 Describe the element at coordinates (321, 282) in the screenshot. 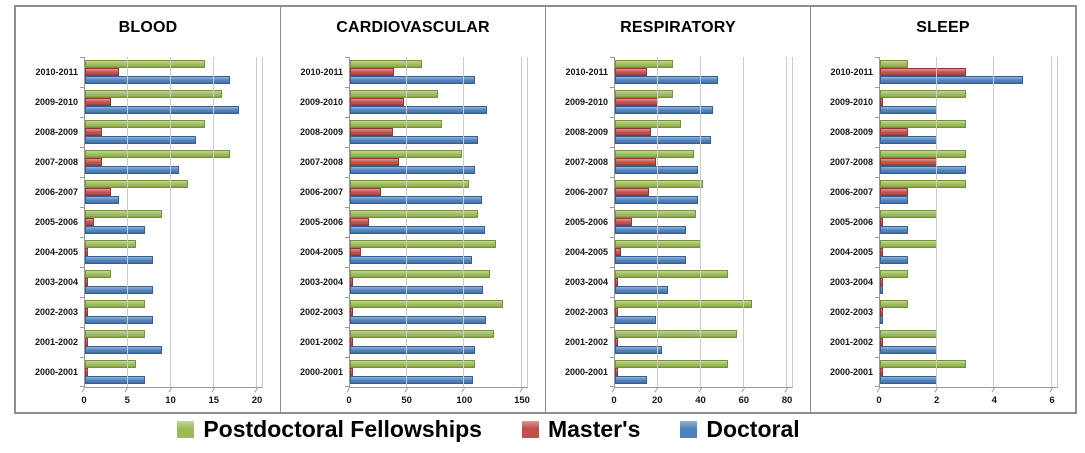

I see `category-label: 2003-2004` at that location.